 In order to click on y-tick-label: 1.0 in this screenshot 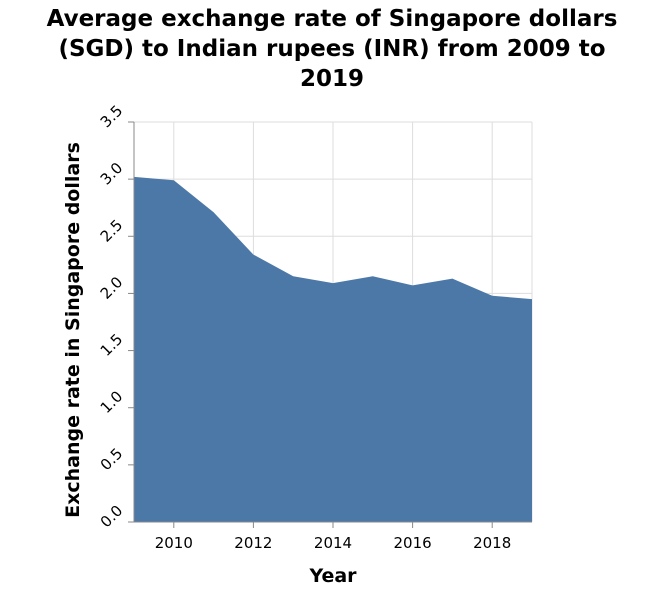, I will do `click(112, 402)`.